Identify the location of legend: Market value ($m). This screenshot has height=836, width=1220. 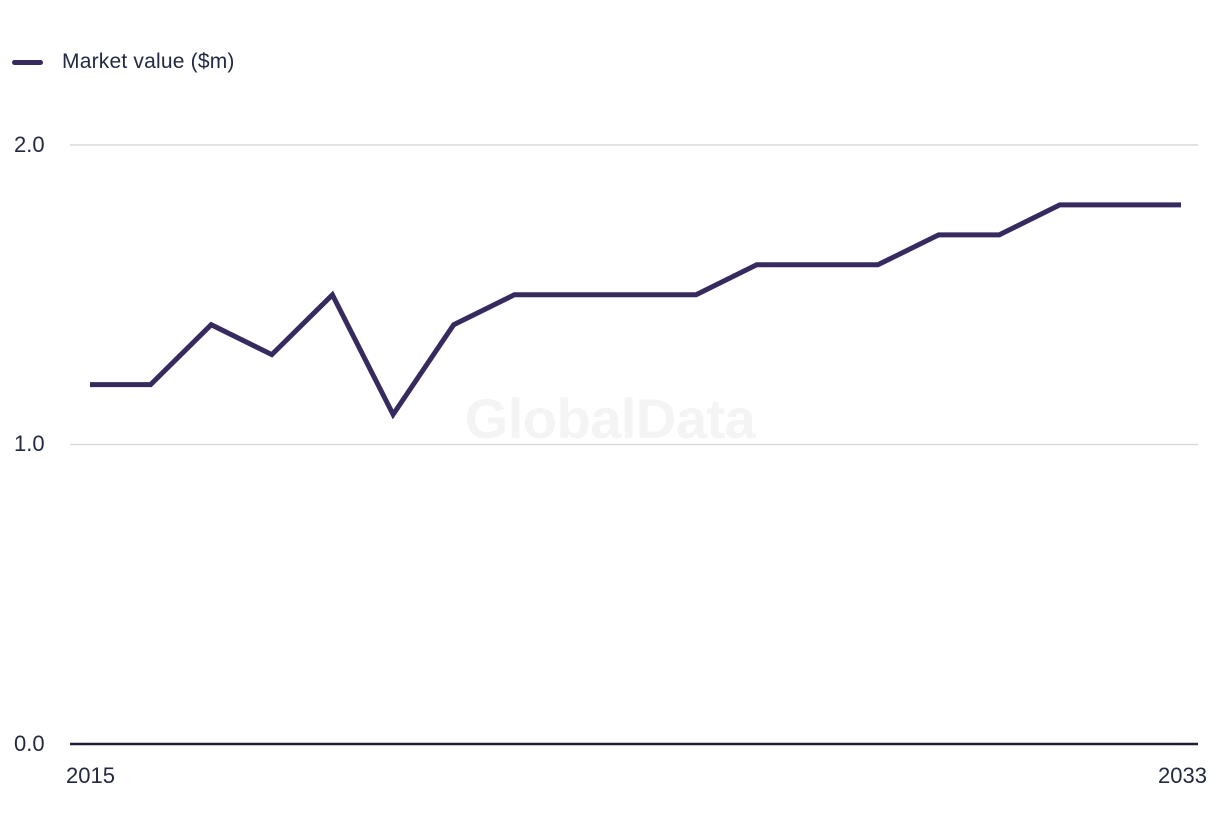
(123, 62).